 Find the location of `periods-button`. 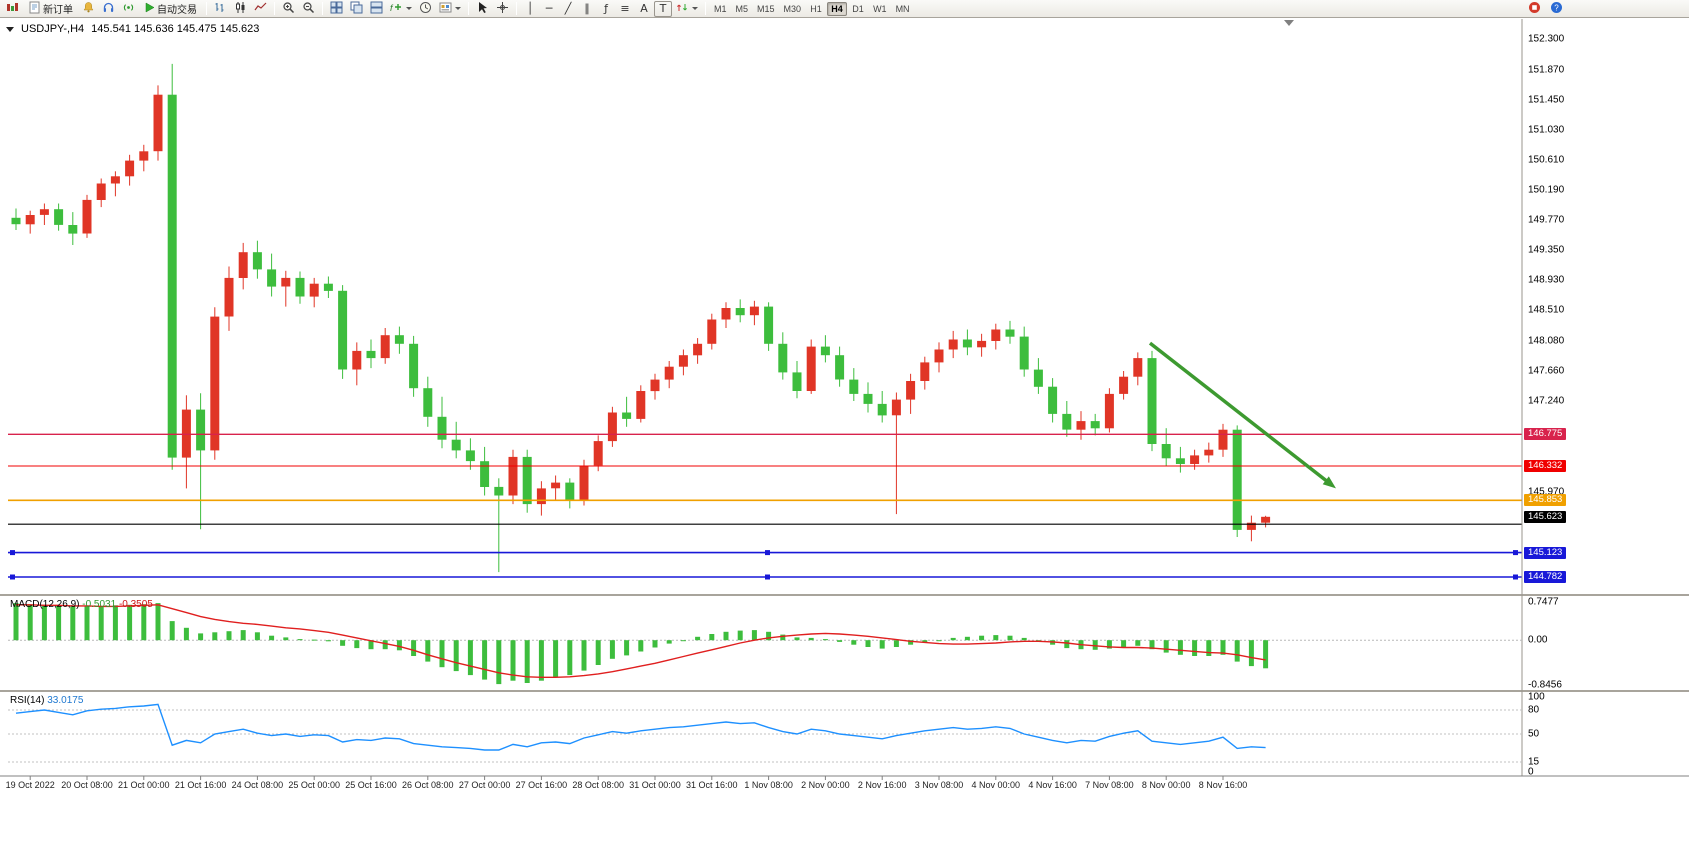

periods-button is located at coordinates (425, 9).